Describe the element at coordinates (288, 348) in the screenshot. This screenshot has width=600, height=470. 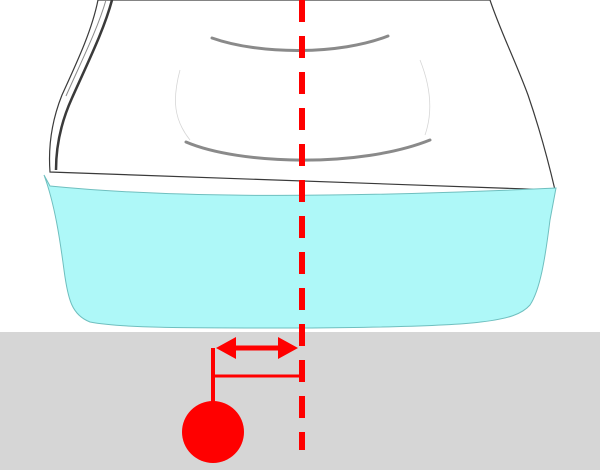
I see `arrow-right-head-icon` at that location.